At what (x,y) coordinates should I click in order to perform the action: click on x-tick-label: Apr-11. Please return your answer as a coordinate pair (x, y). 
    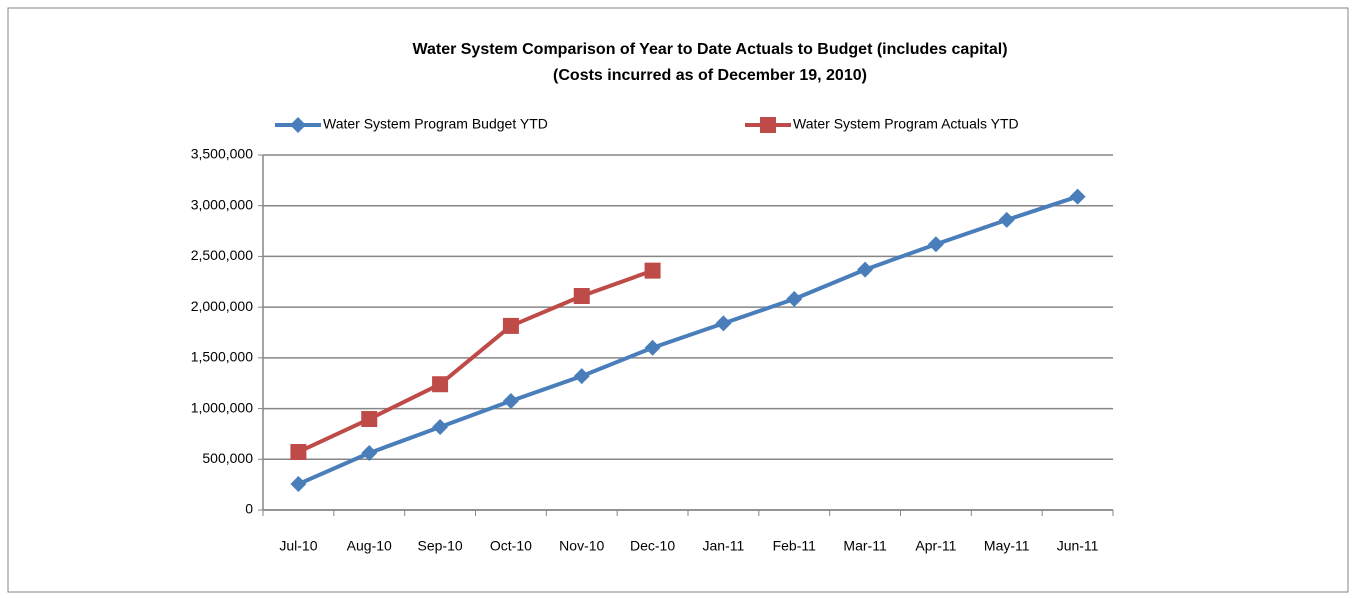
    Looking at the image, I should click on (935, 546).